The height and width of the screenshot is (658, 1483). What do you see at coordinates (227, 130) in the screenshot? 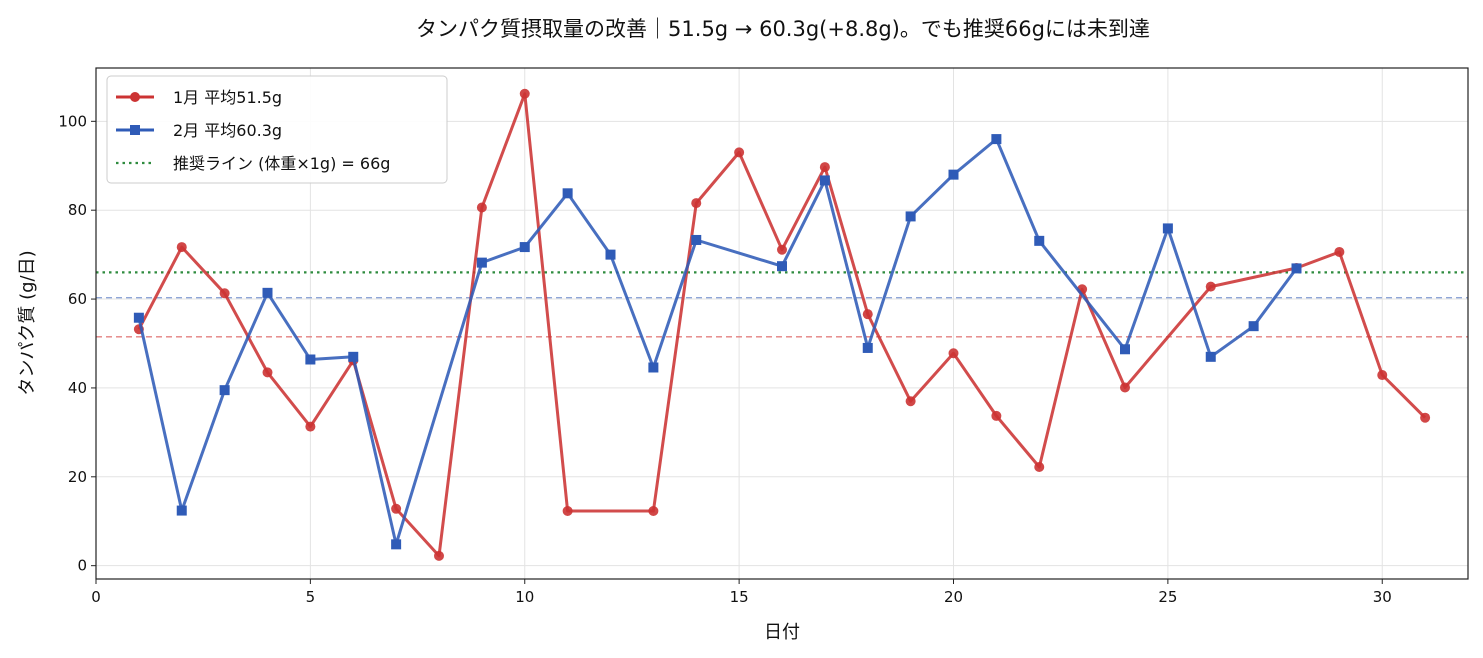
I see `legend-label: 2月 平均60.3g` at bounding box center [227, 130].